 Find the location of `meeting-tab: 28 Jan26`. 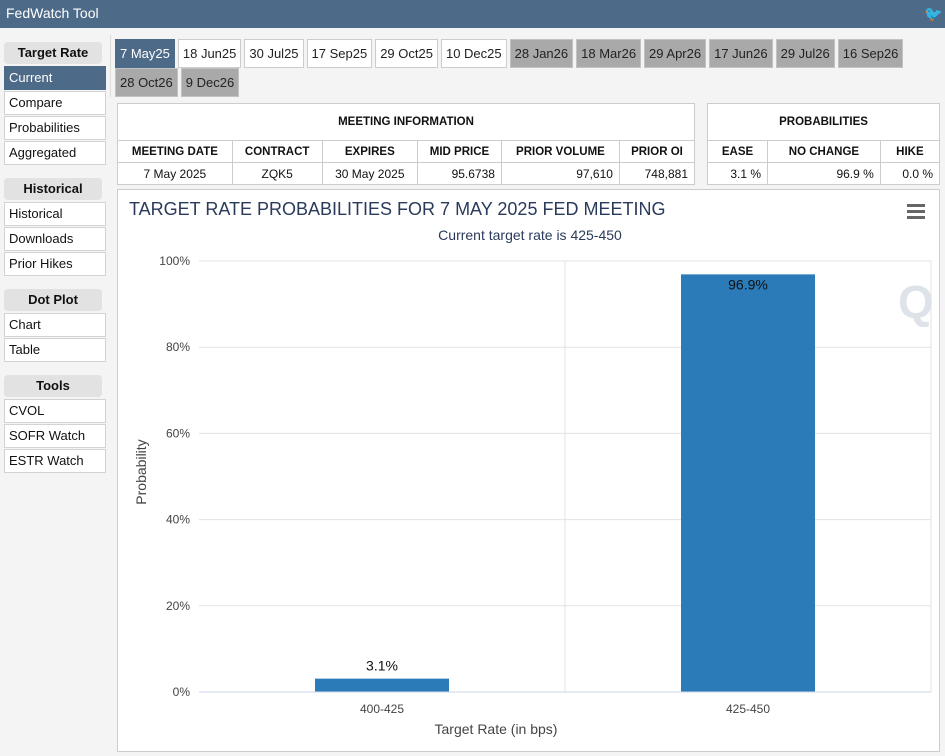

meeting-tab: 28 Jan26 is located at coordinates (541, 53).